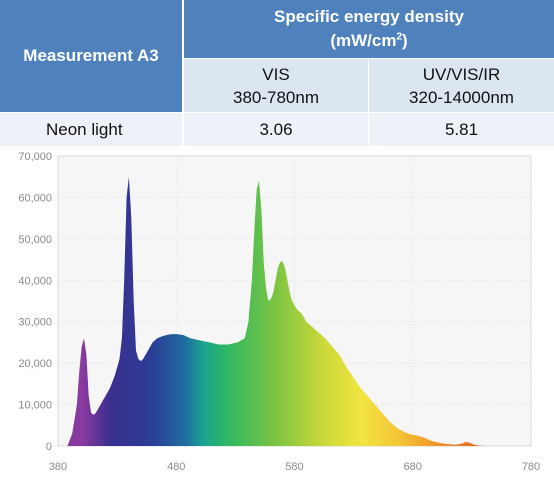 This screenshot has width=554, height=488. Describe the element at coordinates (176, 467) in the screenshot. I see `x-tick-label: 480` at that location.